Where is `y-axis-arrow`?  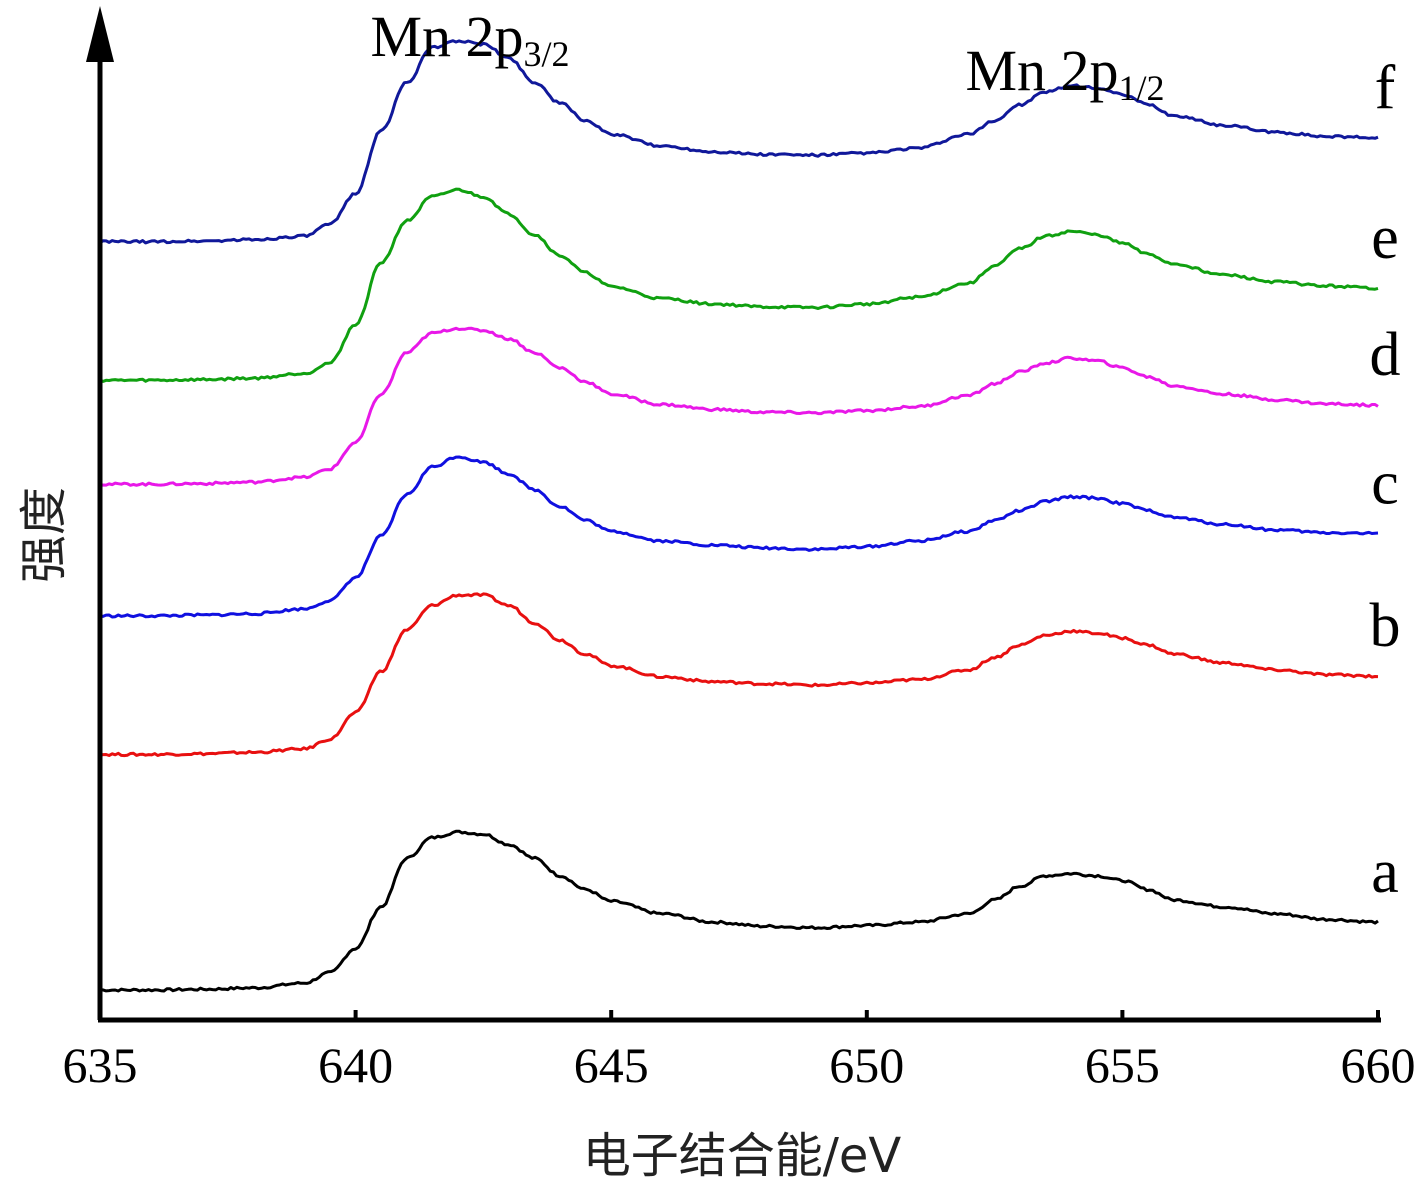 y-axis-arrow is located at coordinates (100, 34).